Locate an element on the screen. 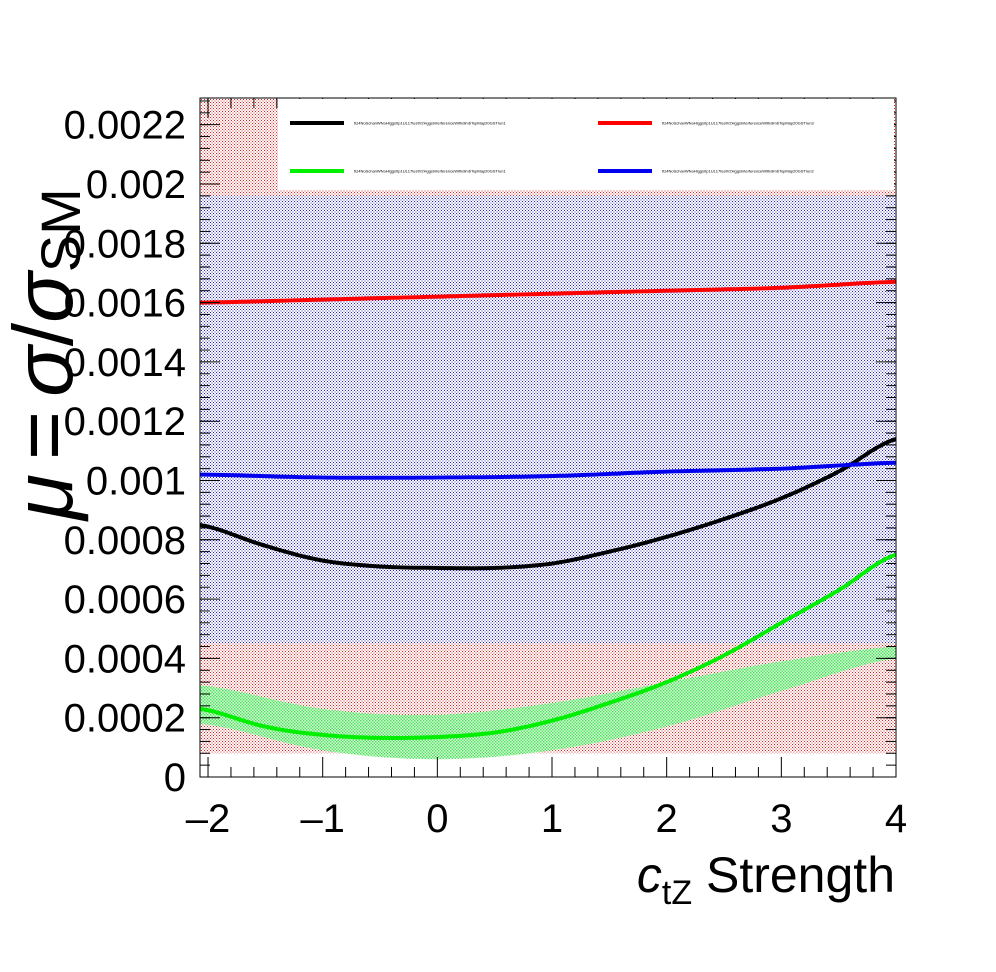  x-axis-suffix: Strength is located at coordinates (793, 875).